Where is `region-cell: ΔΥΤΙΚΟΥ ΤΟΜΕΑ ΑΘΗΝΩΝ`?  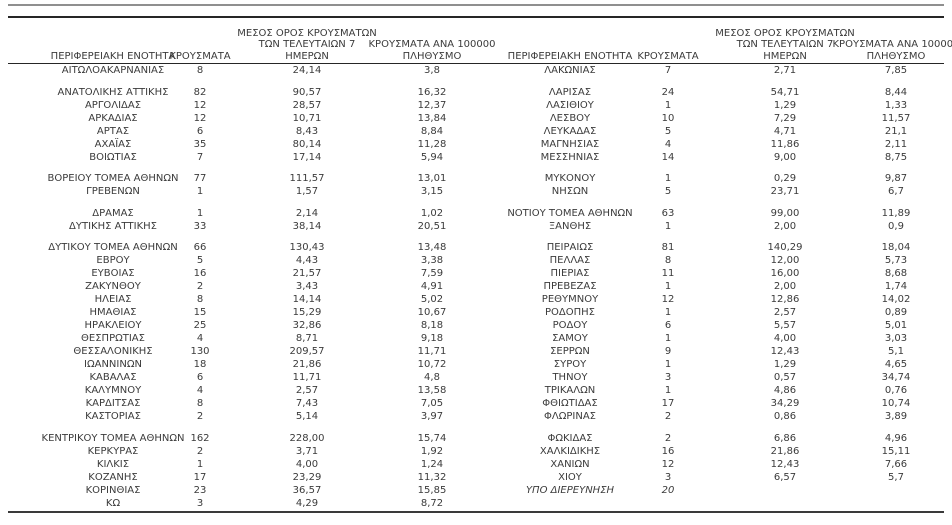
region-cell: ΔΥΤΙΚΟΥ ΤΟΜΕΑ ΑΘΗΝΩΝ is located at coordinates (113, 248).